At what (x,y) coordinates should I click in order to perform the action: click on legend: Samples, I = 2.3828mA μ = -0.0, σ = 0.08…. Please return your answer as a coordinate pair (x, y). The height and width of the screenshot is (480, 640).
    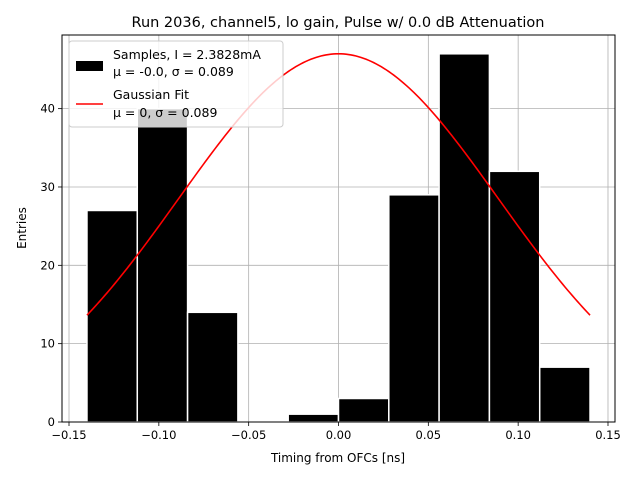
    Looking at the image, I should click on (176, 84).